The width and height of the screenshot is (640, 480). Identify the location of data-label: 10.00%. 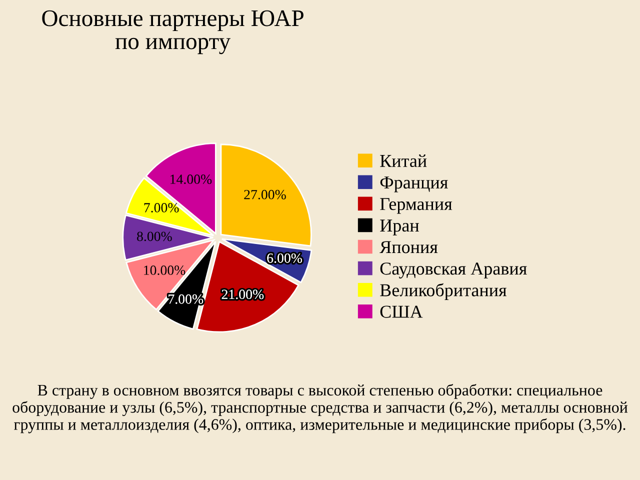
(165, 270).